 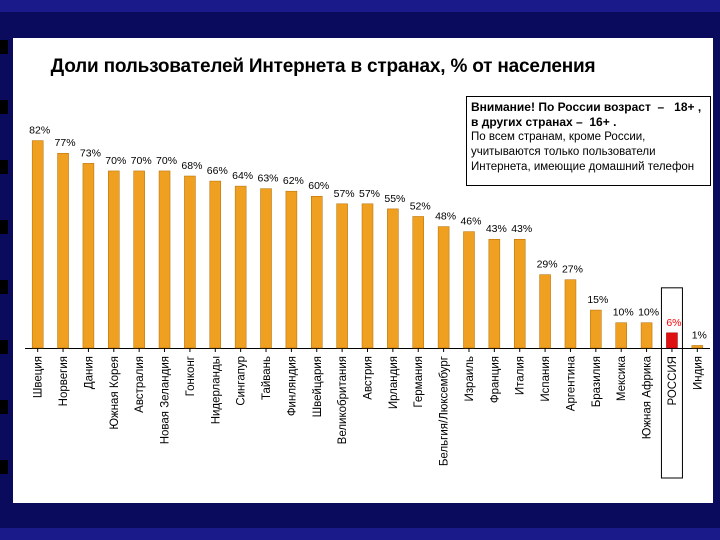 I want to click on value-label-17: 46%, so click(x=470, y=222).